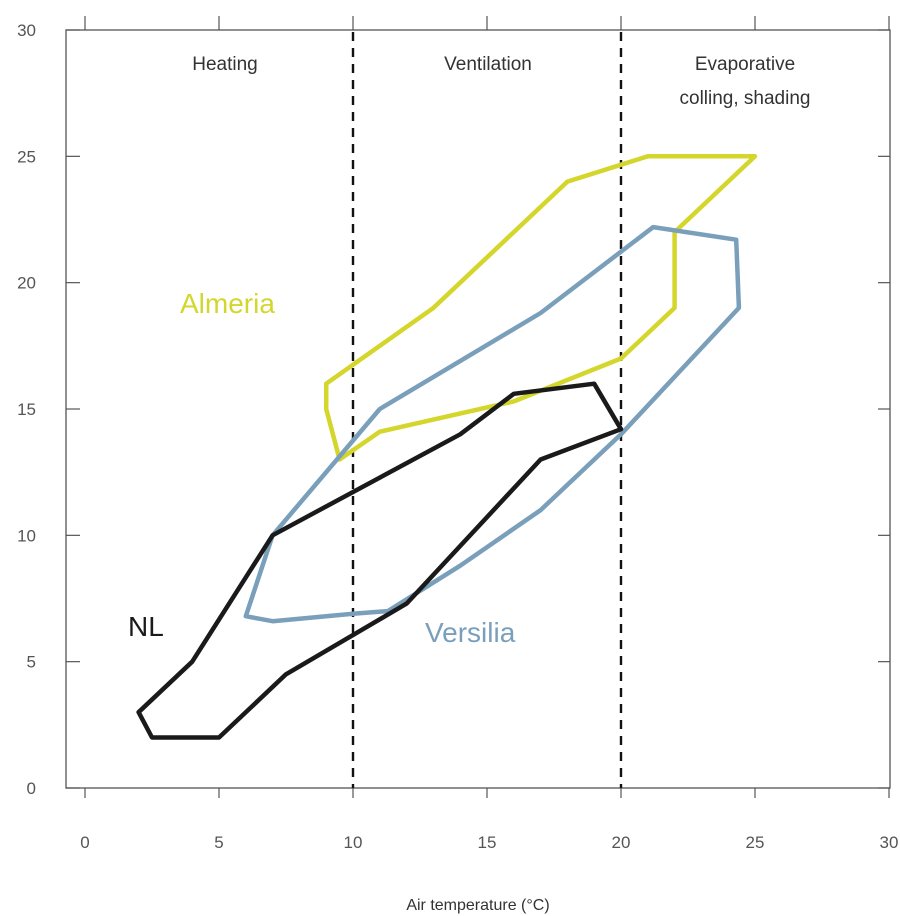  Describe the element at coordinates (477, 905) in the screenshot. I see `x-axis-title: Air temperature (°C)` at that location.